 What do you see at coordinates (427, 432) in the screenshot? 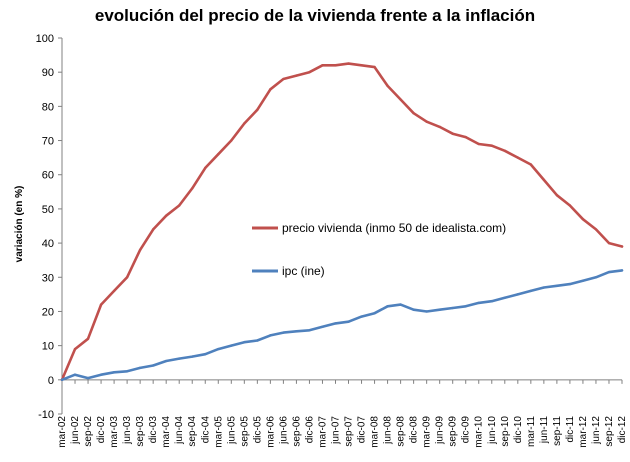
I see `x-tick-label: mar-09` at bounding box center [427, 432].